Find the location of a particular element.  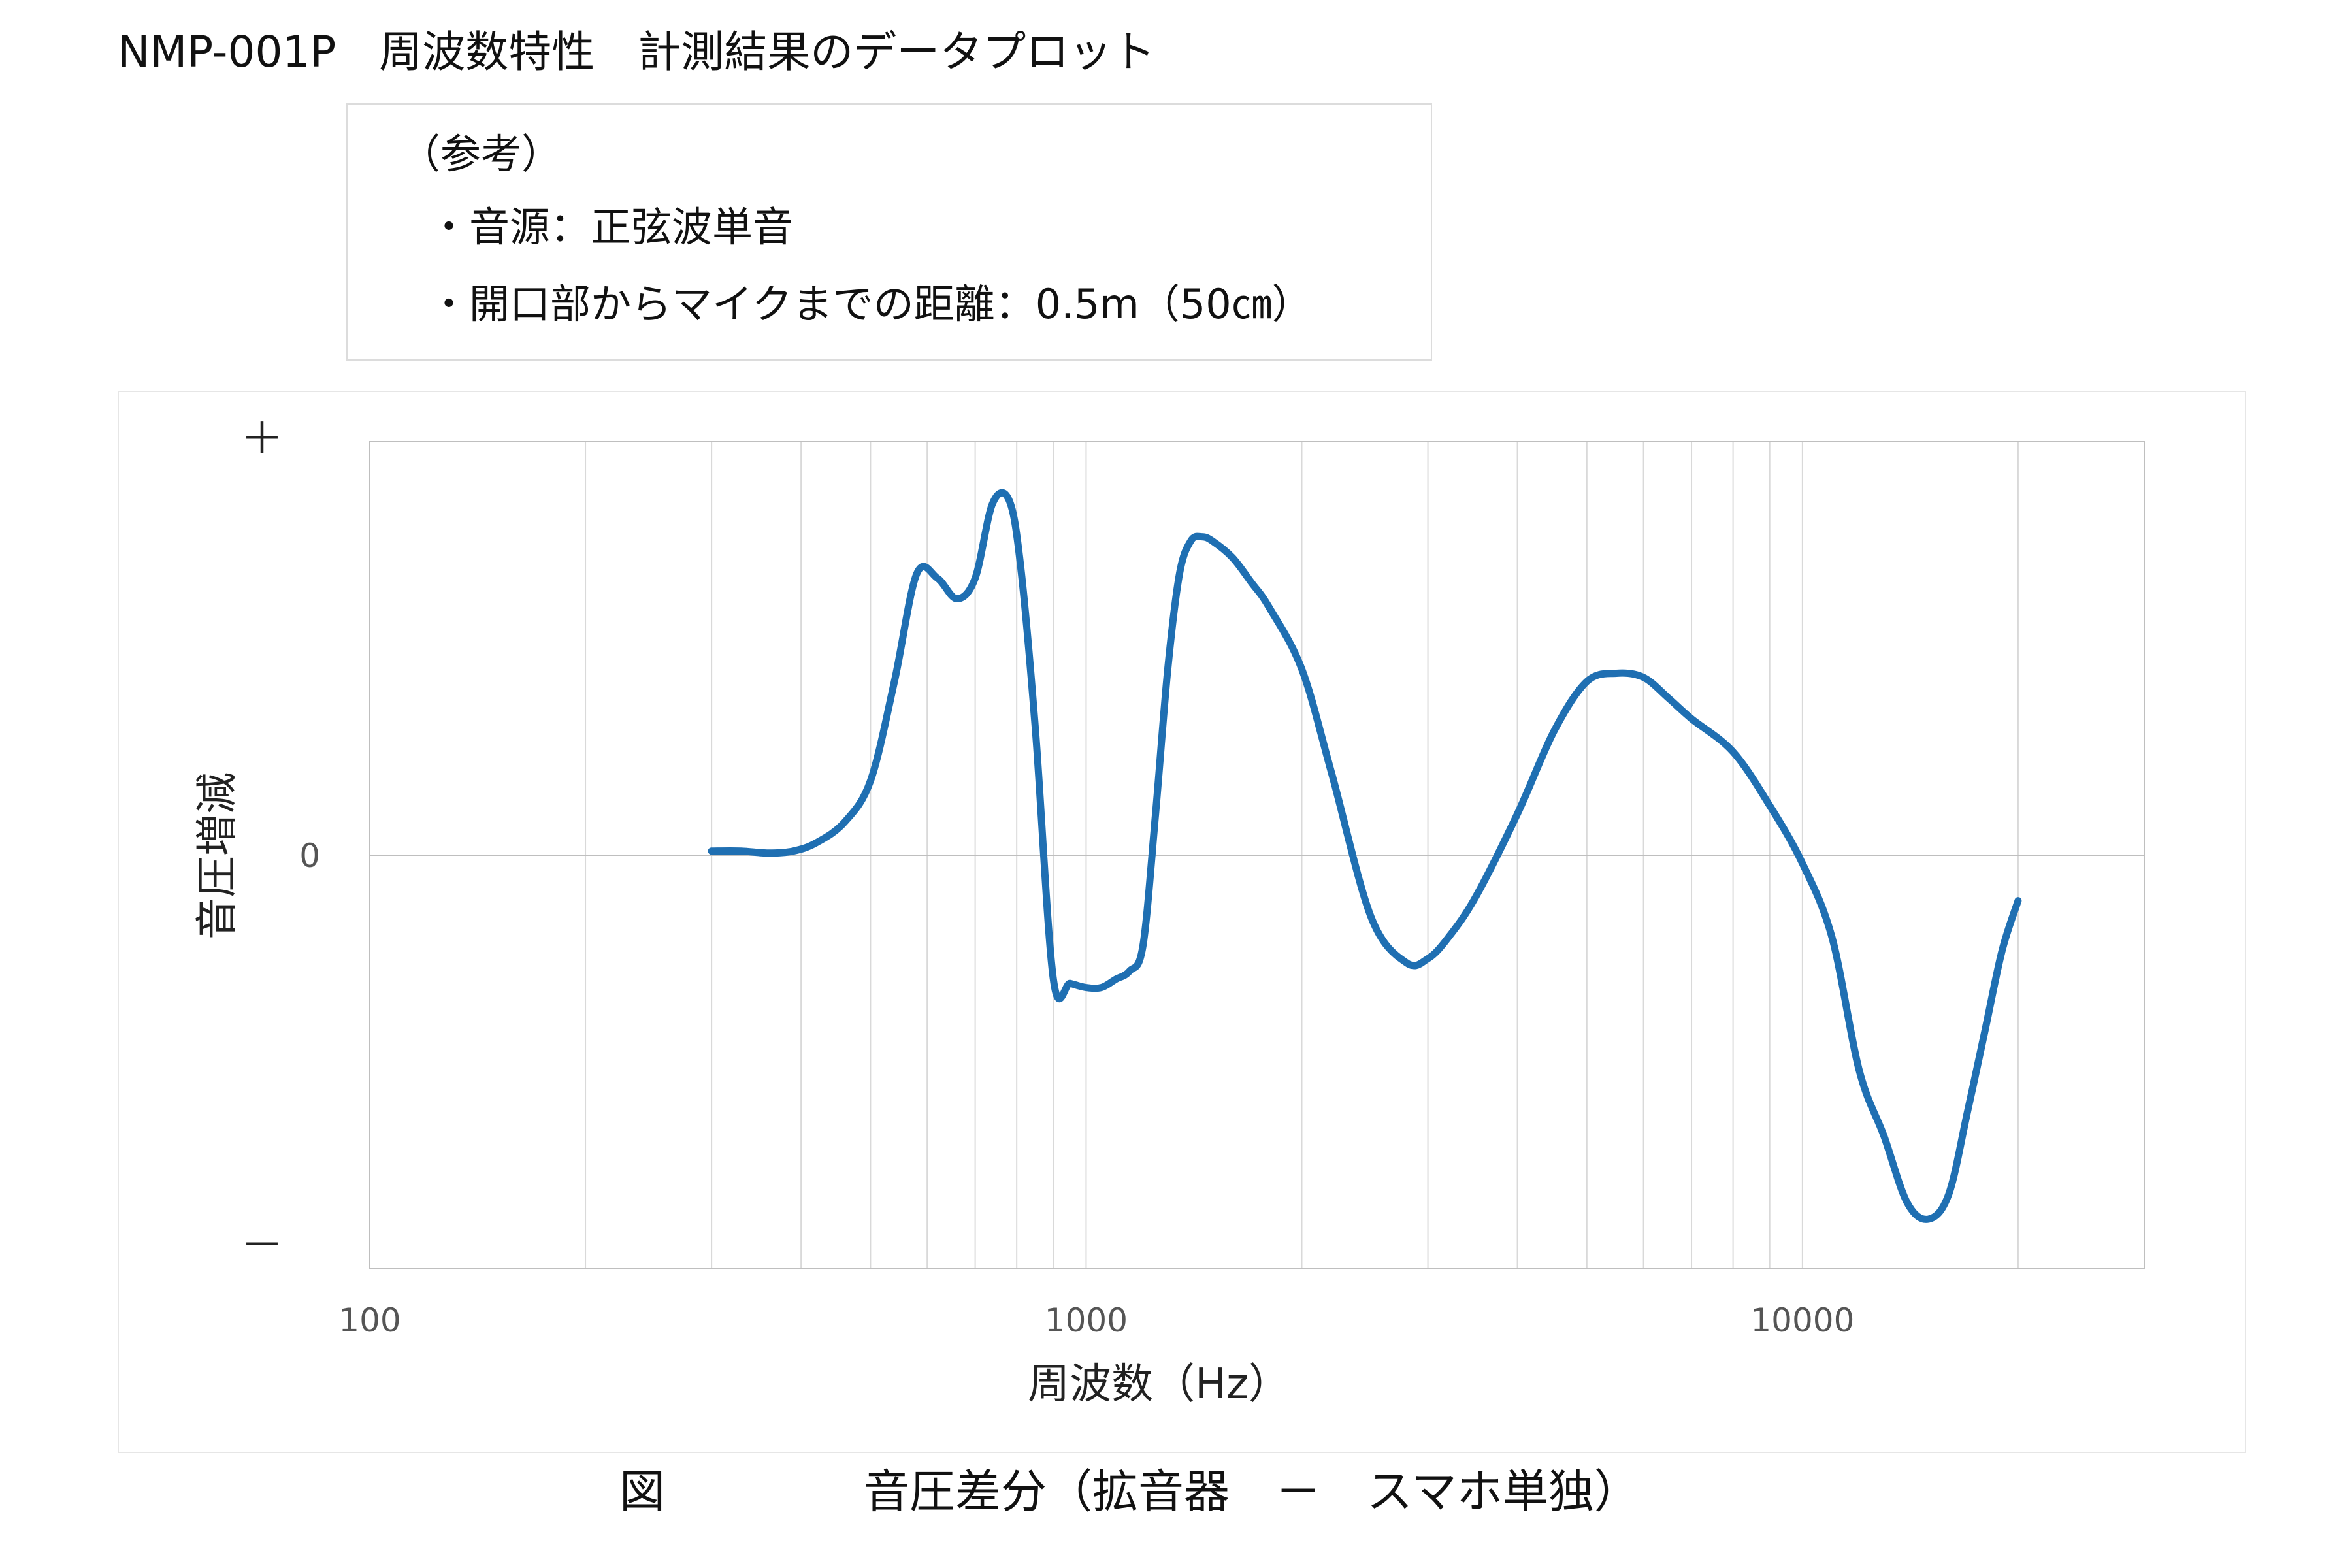

y-axis-title: 音圧増減 is located at coordinates (217, 855).